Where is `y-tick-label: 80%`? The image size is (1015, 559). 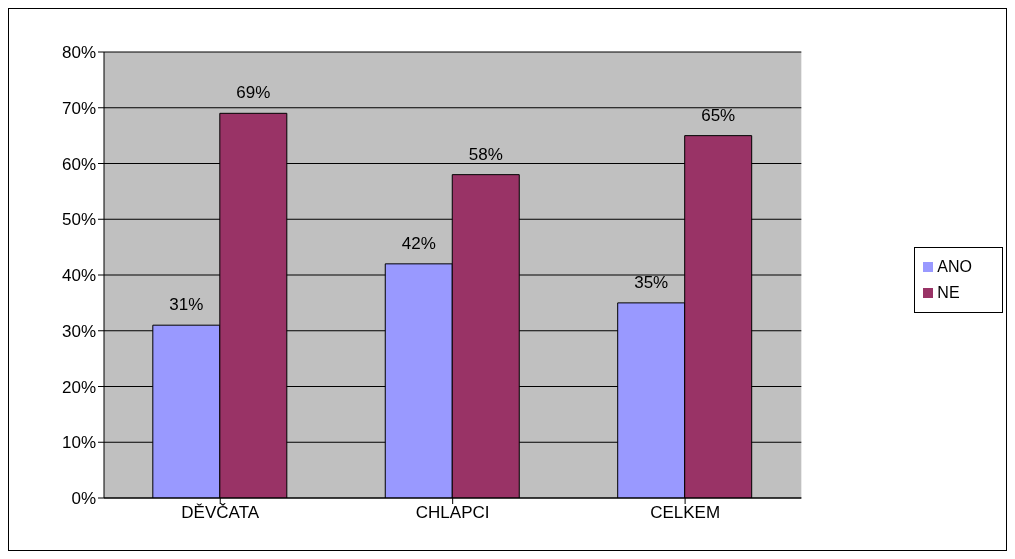
y-tick-label: 80% is located at coordinates (78, 53).